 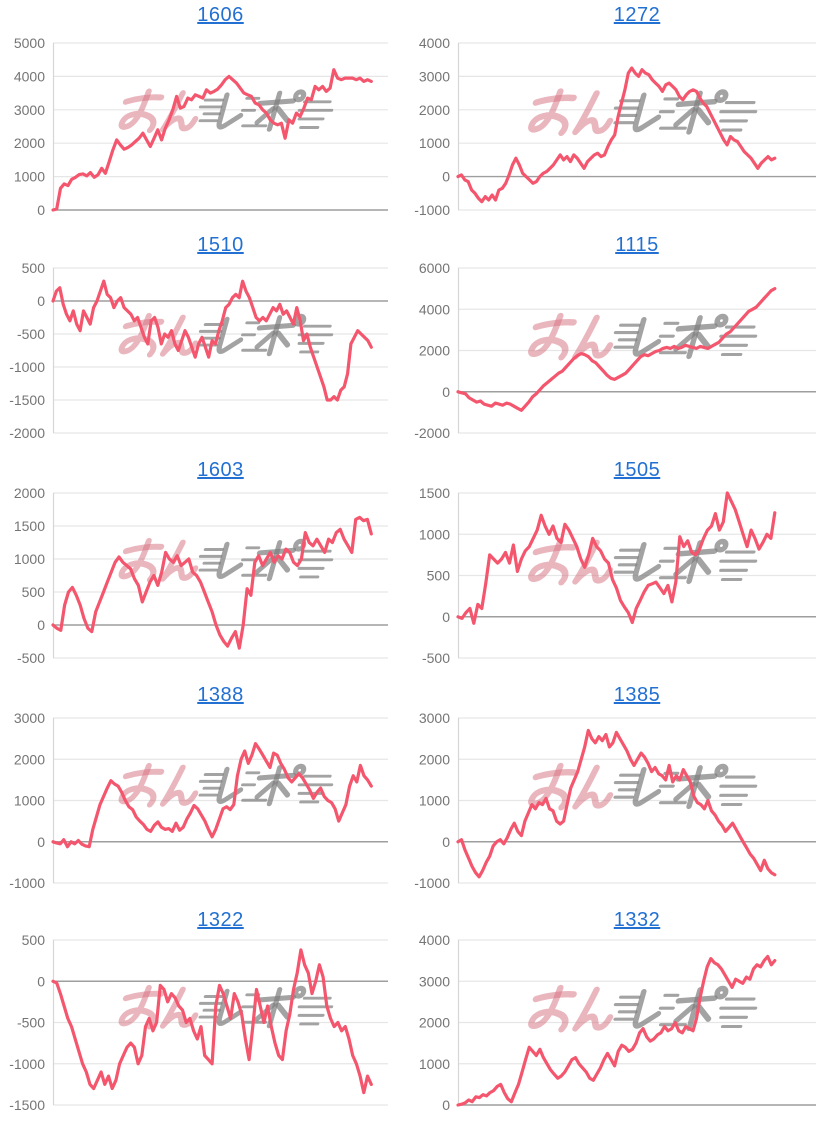 What do you see at coordinates (220, 695) in the screenshot?
I see `chart-title-link: 1388` at bounding box center [220, 695].